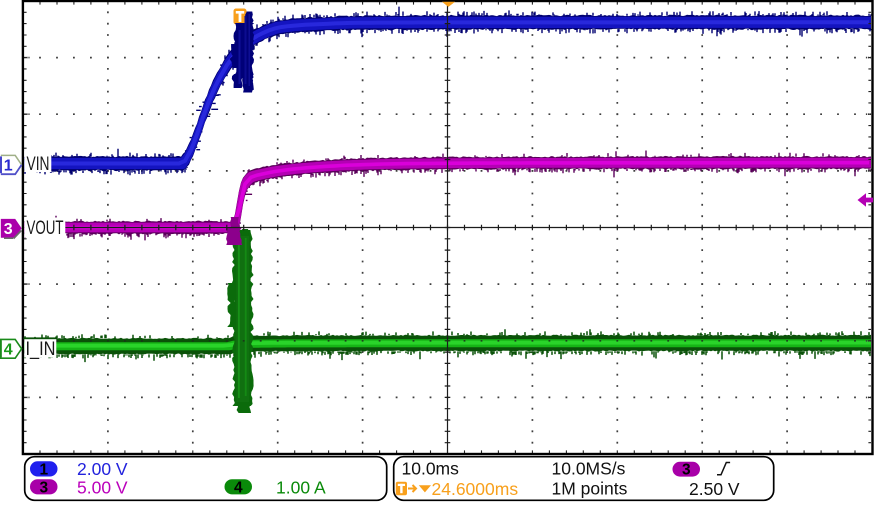  Describe the element at coordinates (590, 488) in the screenshot. I see `svg-text: 1M points` at that location.